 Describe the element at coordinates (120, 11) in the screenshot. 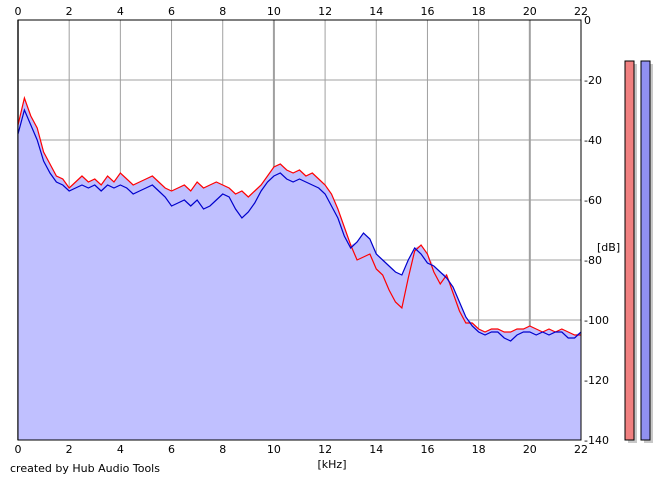

I see `x-tick-label-top: 4` at that location.